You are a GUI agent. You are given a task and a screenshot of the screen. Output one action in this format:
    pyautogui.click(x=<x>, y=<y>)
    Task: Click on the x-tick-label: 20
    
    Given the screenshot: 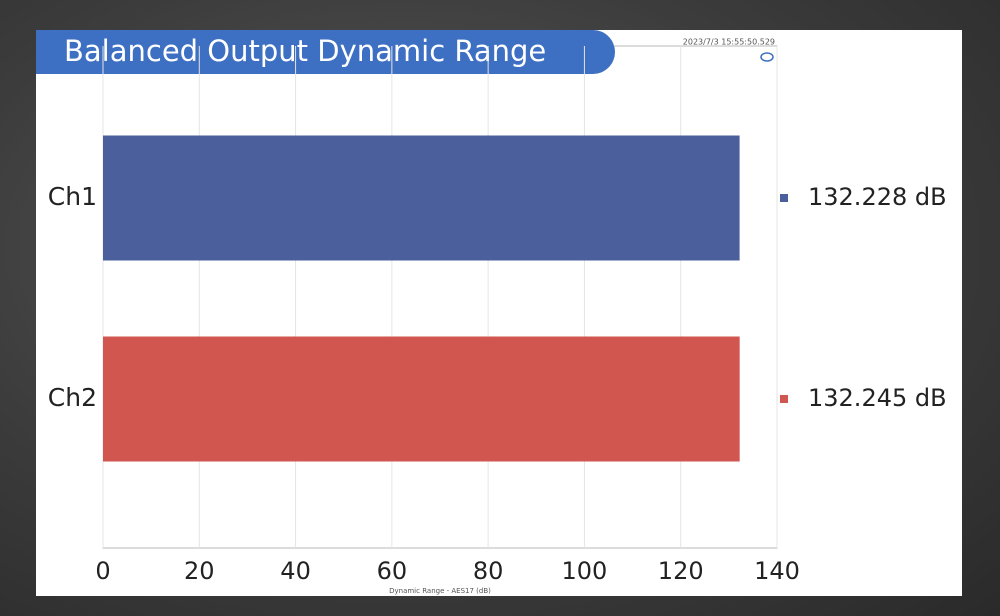 What is the action you would take?
    pyautogui.click(x=199, y=571)
    